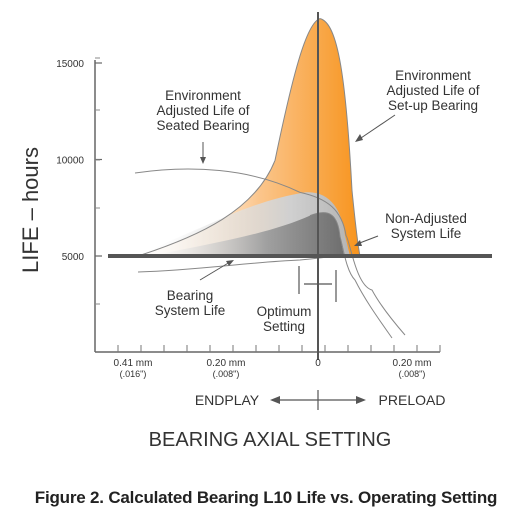 The width and height of the screenshot is (532, 522). Describe the element at coordinates (275, 400) in the screenshot. I see `arrow-head-left-icon` at that location.